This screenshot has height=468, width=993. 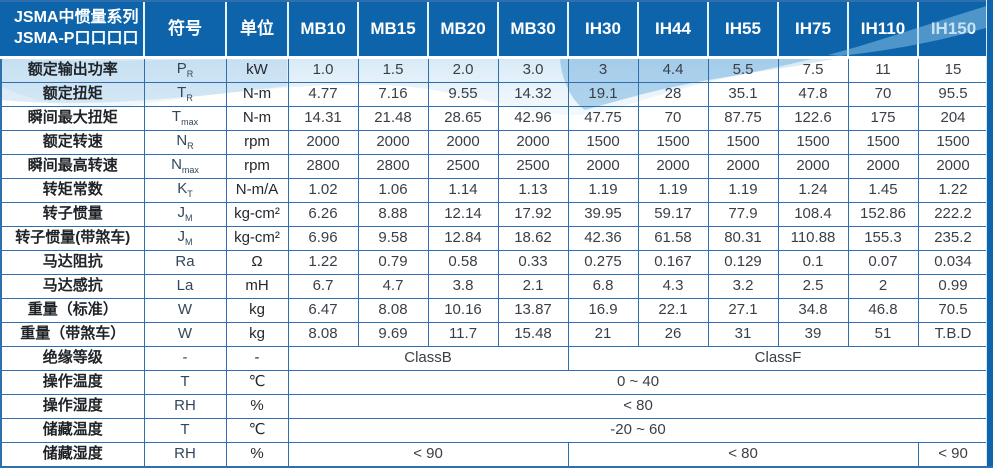 I want to click on model-header-ih150: IH150, so click(x=952, y=29).